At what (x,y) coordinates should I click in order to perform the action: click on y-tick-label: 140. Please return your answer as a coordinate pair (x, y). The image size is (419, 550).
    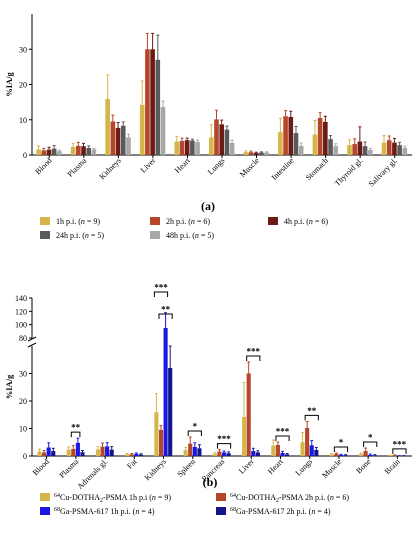
    Looking at the image, I should click on (21, 298).